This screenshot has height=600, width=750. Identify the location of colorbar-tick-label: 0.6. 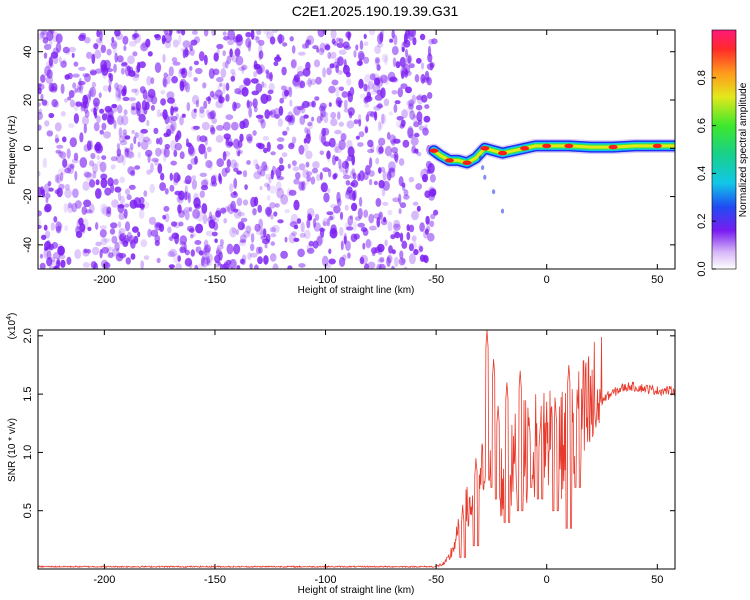
(702, 125).